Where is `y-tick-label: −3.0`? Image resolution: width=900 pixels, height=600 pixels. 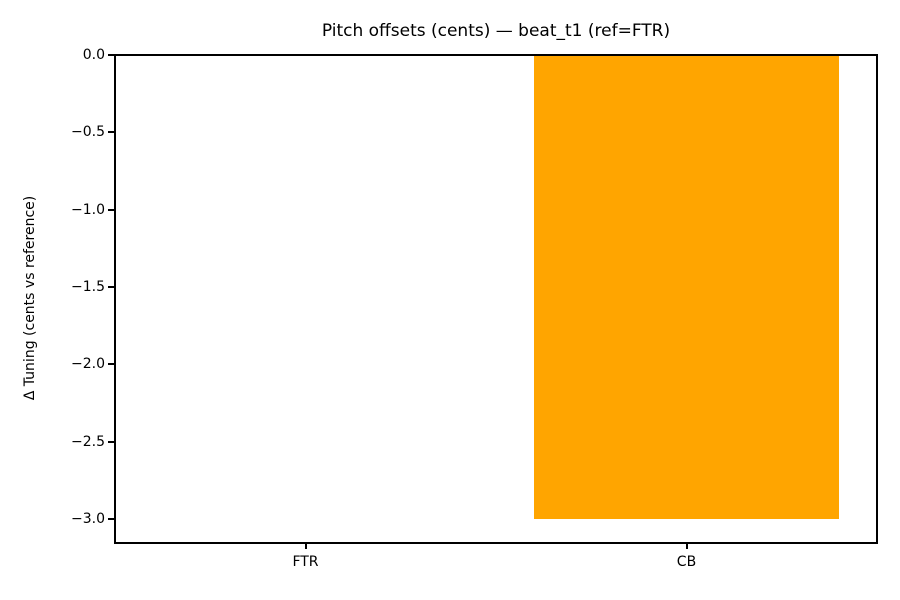
y-tick-label: −3.0 is located at coordinates (88, 518).